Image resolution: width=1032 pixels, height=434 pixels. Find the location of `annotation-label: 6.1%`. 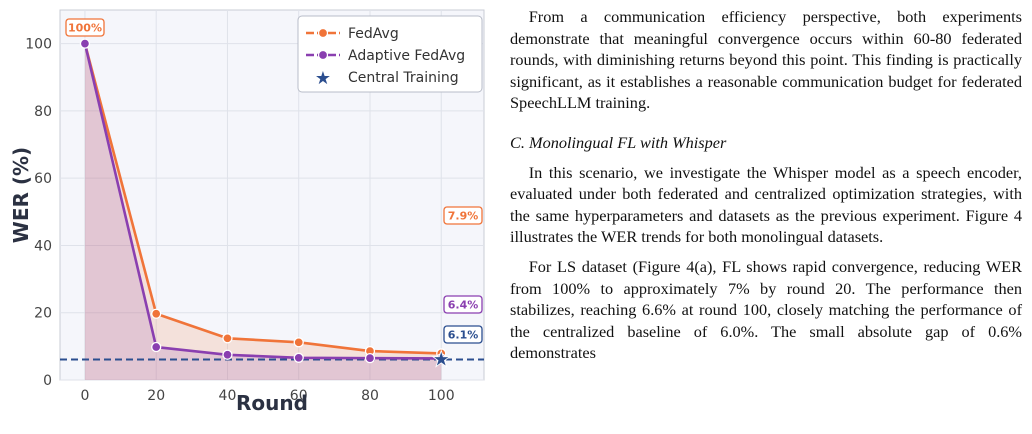

annotation-label: 6.1% is located at coordinates (463, 335).